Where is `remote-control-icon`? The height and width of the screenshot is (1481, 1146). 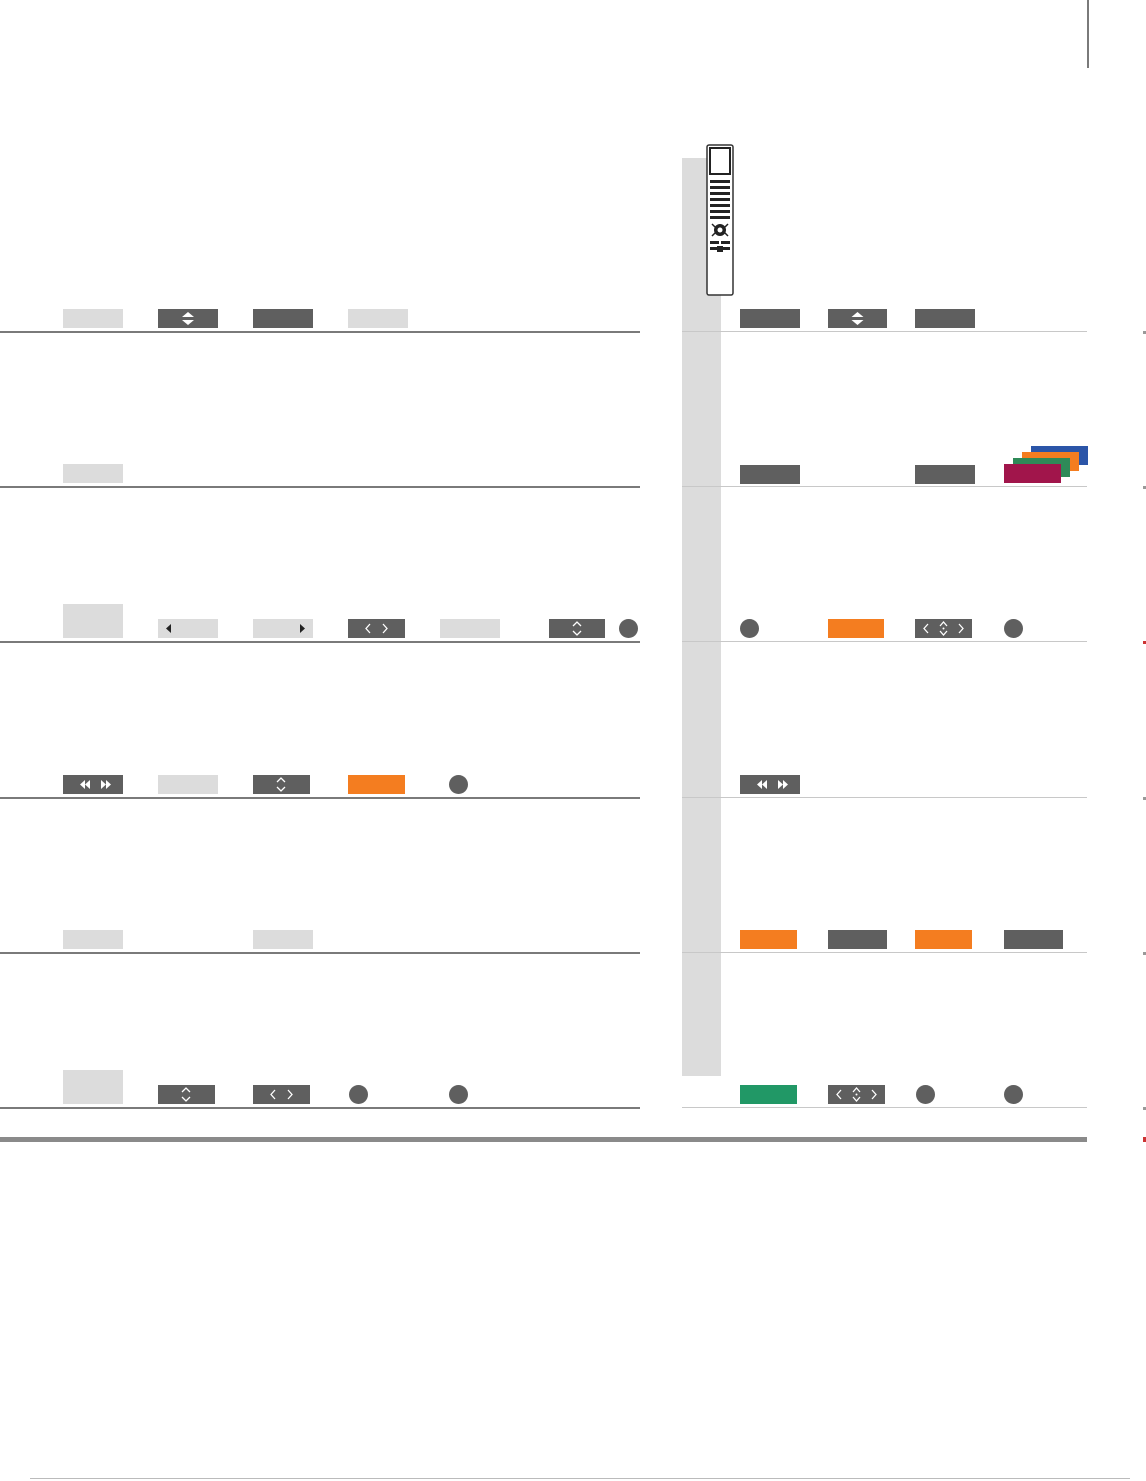 remote-control-icon is located at coordinates (720, 220).